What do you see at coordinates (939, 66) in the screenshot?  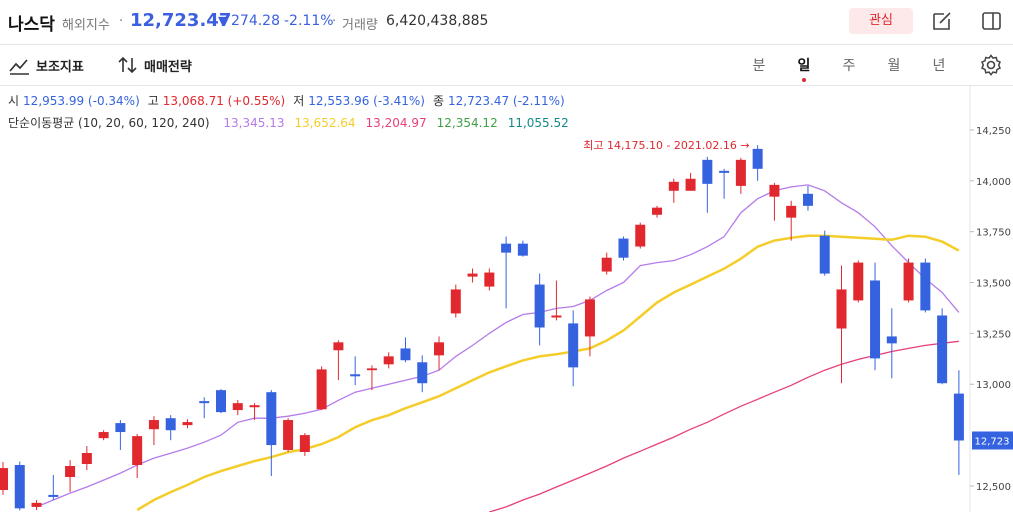 I see `period-tab: 년` at bounding box center [939, 66].